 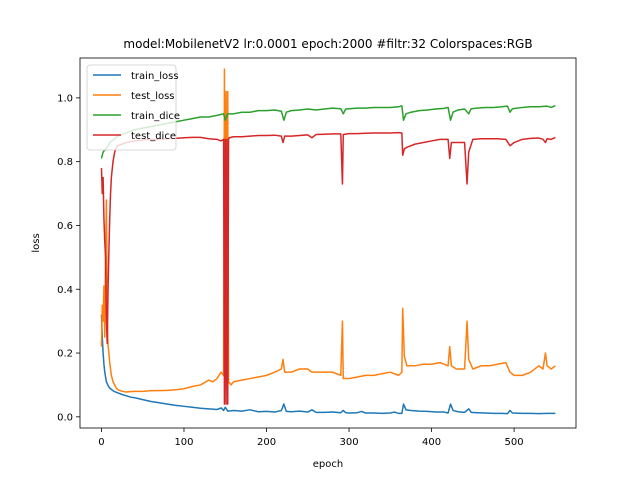 What do you see at coordinates (328, 464) in the screenshot?
I see `x-axis-label: epoch` at bounding box center [328, 464].